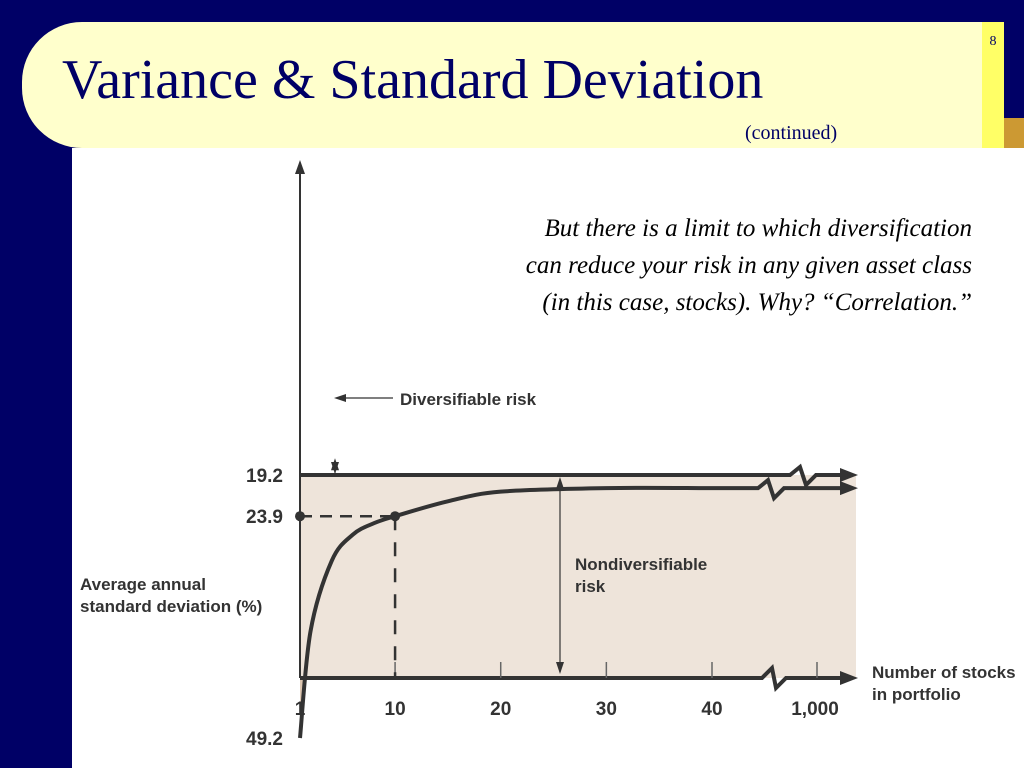 This screenshot has height=768, width=1024. Describe the element at coordinates (560, 483) in the screenshot. I see `nondiversifiable-arrow-top` at that location.